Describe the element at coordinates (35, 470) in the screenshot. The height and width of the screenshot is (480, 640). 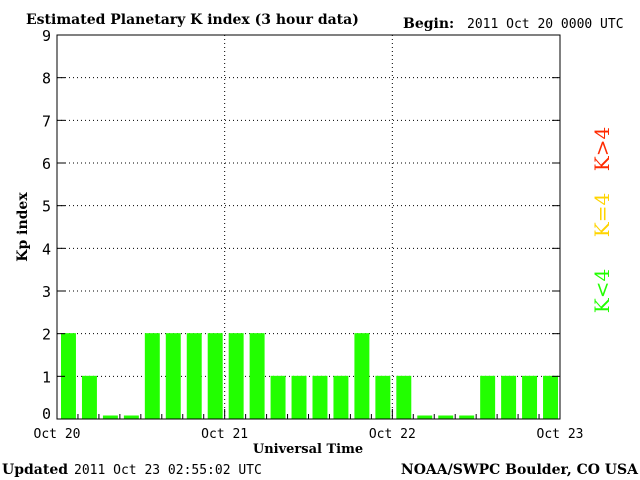
I see `updated-label: Updated` at that location.